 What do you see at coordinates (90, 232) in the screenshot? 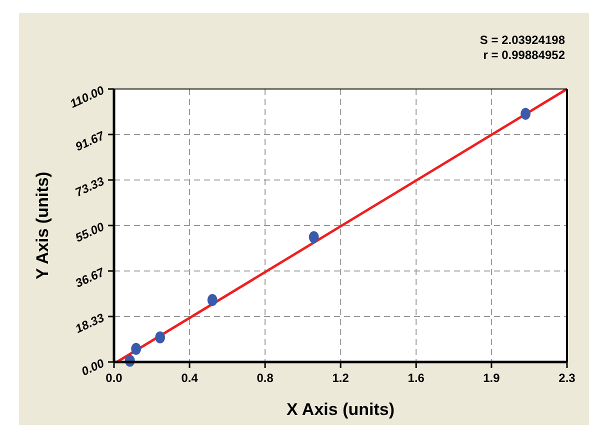
I see `y-tick-label: 55.00` at bounding box center [90, 232].